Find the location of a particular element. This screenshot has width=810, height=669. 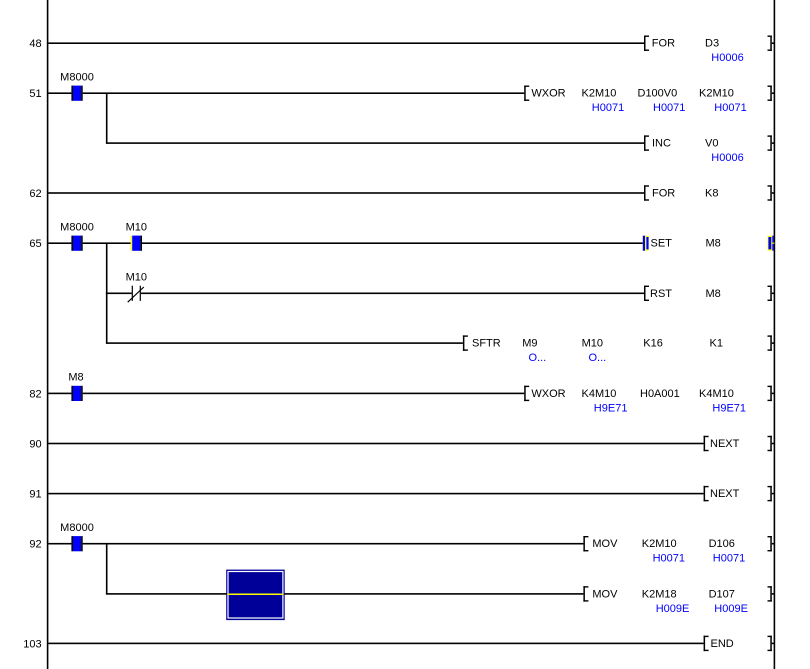

svg-text: K1 is located at coordinates (716, 344).